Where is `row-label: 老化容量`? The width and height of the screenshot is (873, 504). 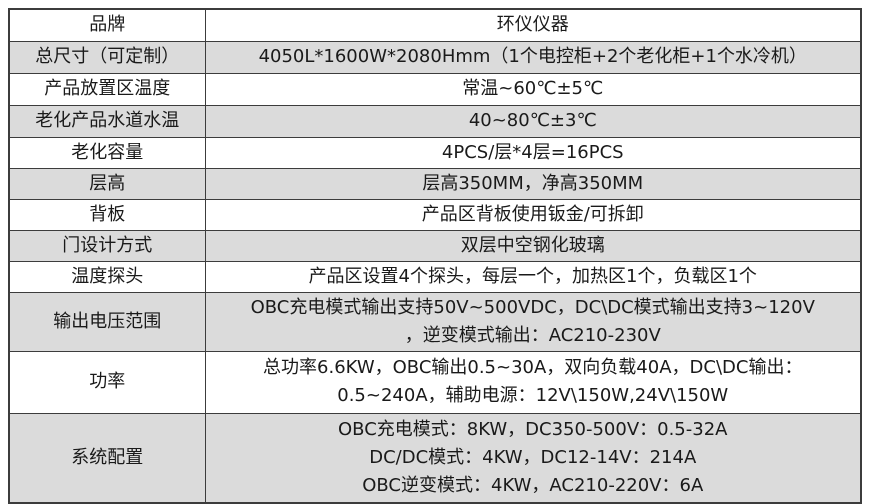
row-label: 老化容量 is located at coordinates (107, 152).